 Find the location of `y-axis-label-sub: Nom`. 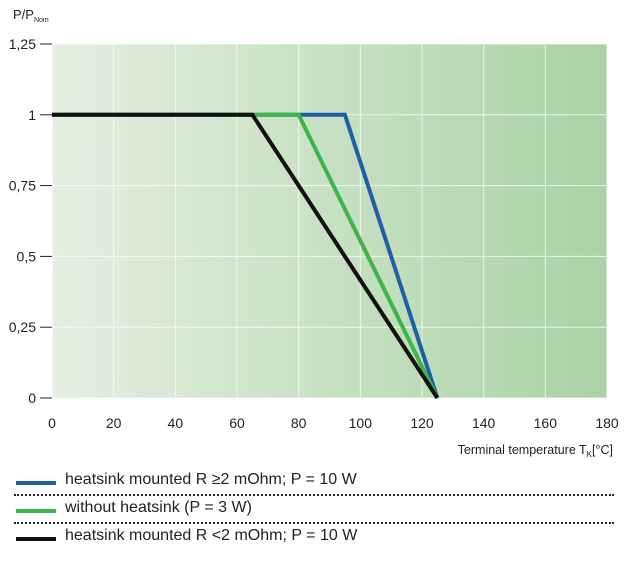

y-axis-label-sub: Nom is located at coordinates (41, 20).